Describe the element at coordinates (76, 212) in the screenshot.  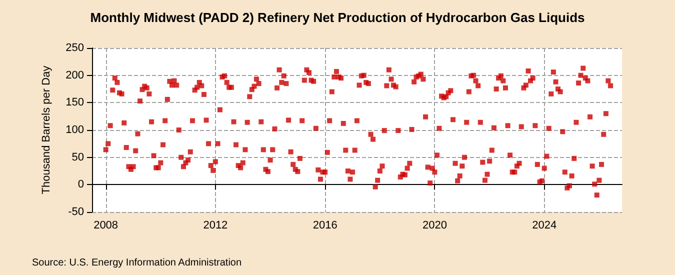
I see `y-tick-label: -50` at that location.